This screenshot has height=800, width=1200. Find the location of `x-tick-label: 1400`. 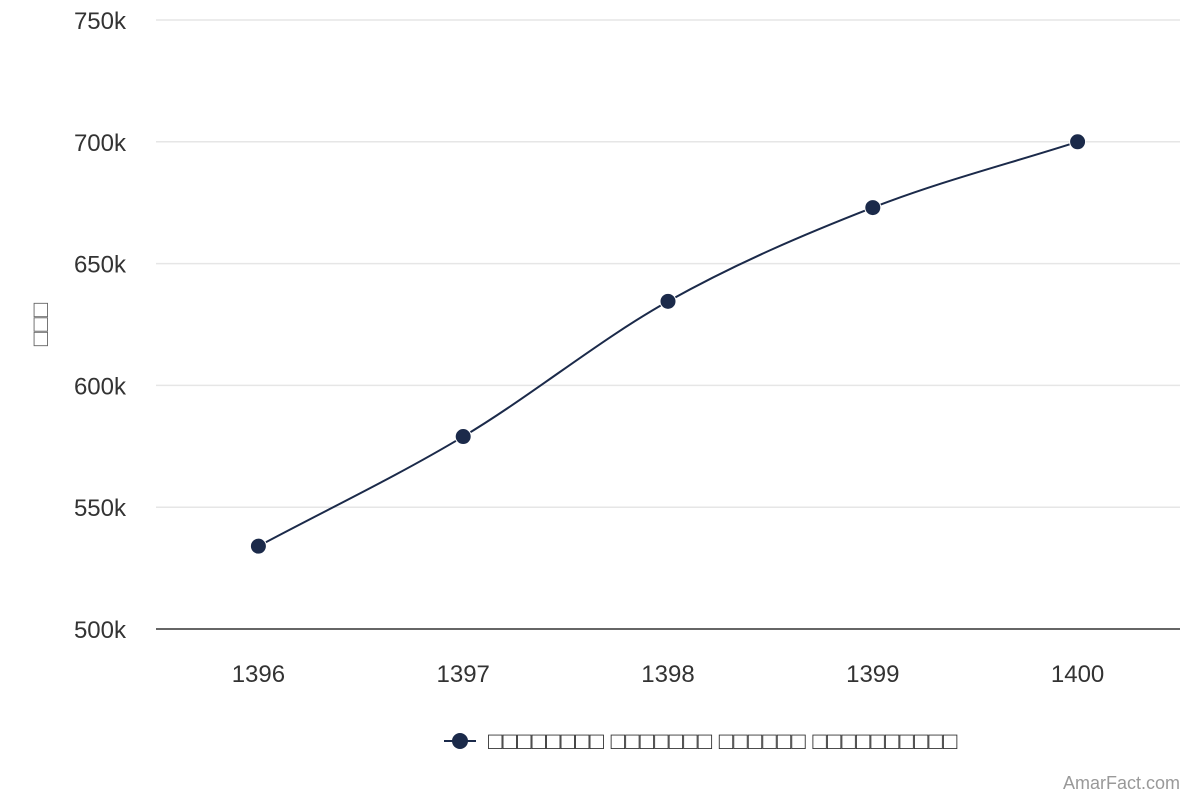

x-tick-label: 1400 is located at coordinates (1077, 674).